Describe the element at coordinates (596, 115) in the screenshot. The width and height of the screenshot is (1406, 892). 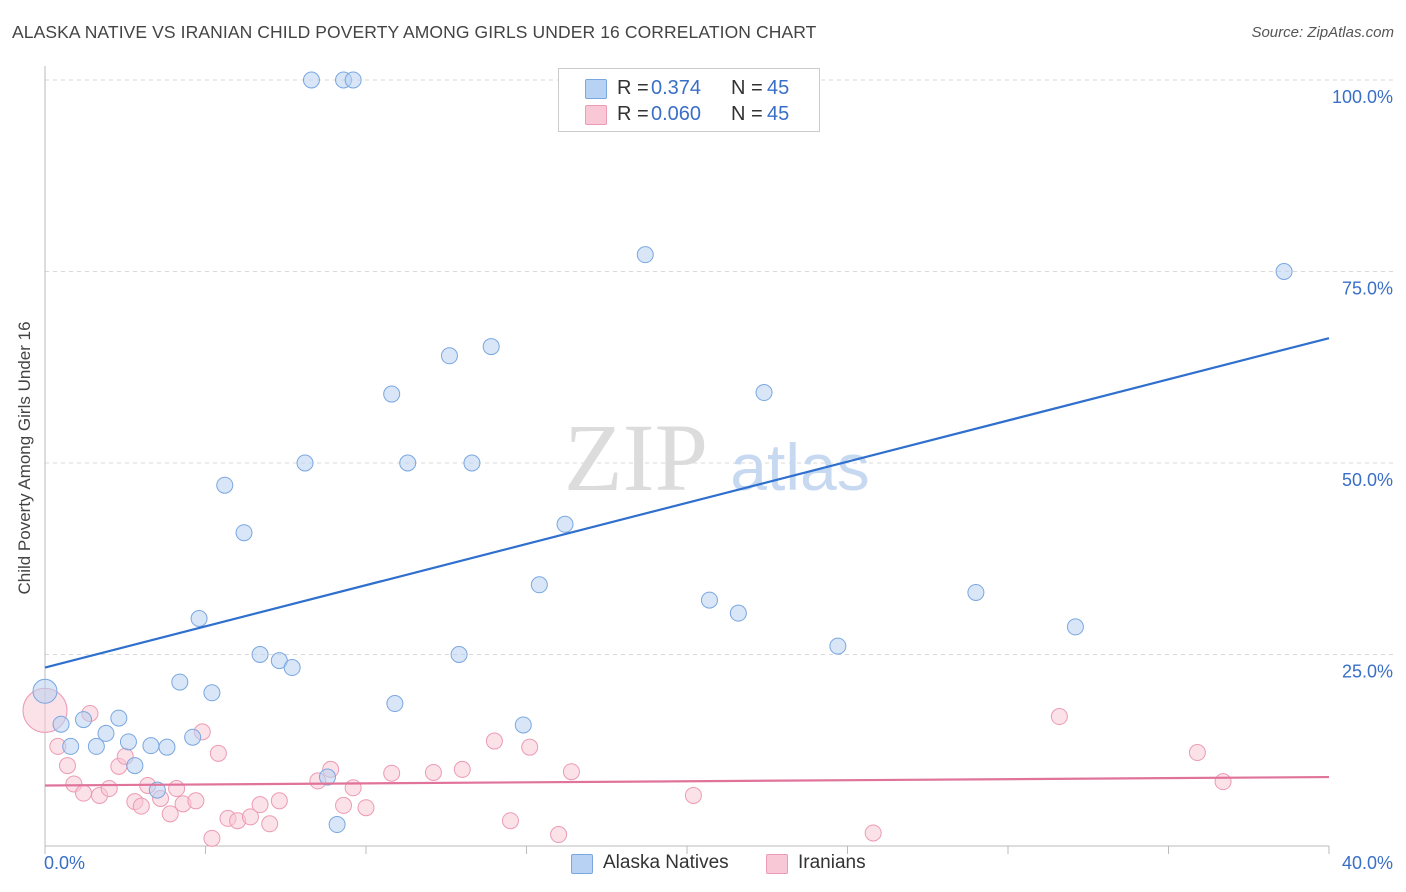
I see `legend-swatch-pink` at that location.